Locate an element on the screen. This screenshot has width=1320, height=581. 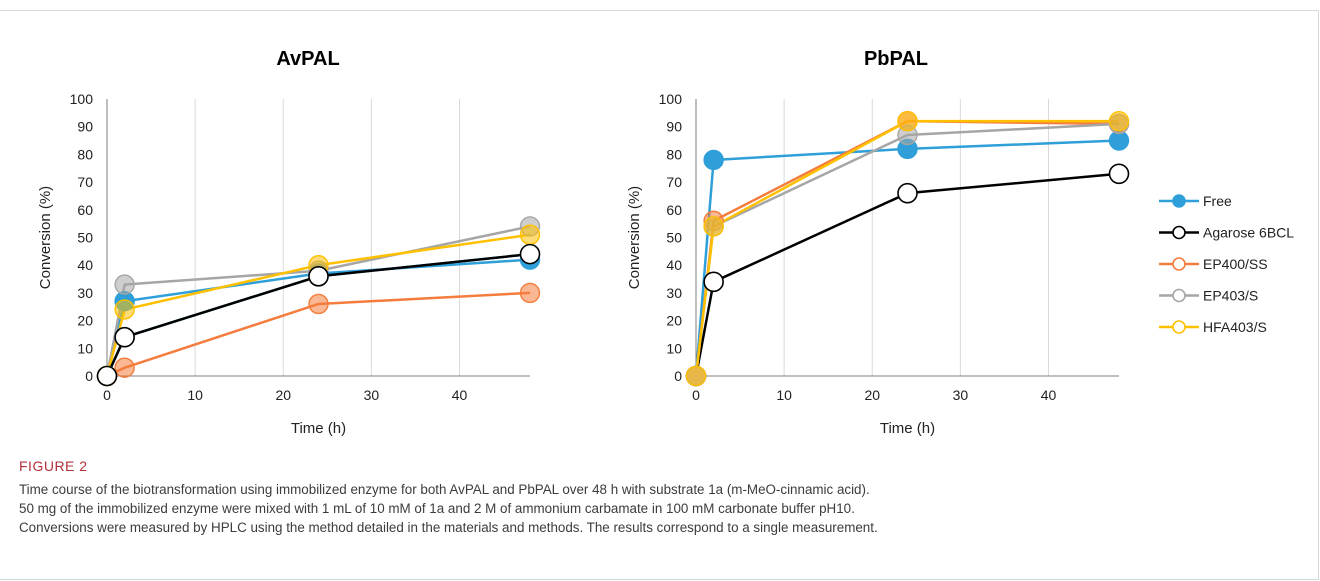
figure-label: FIGURE 2 is located at coordinates (53, 466).